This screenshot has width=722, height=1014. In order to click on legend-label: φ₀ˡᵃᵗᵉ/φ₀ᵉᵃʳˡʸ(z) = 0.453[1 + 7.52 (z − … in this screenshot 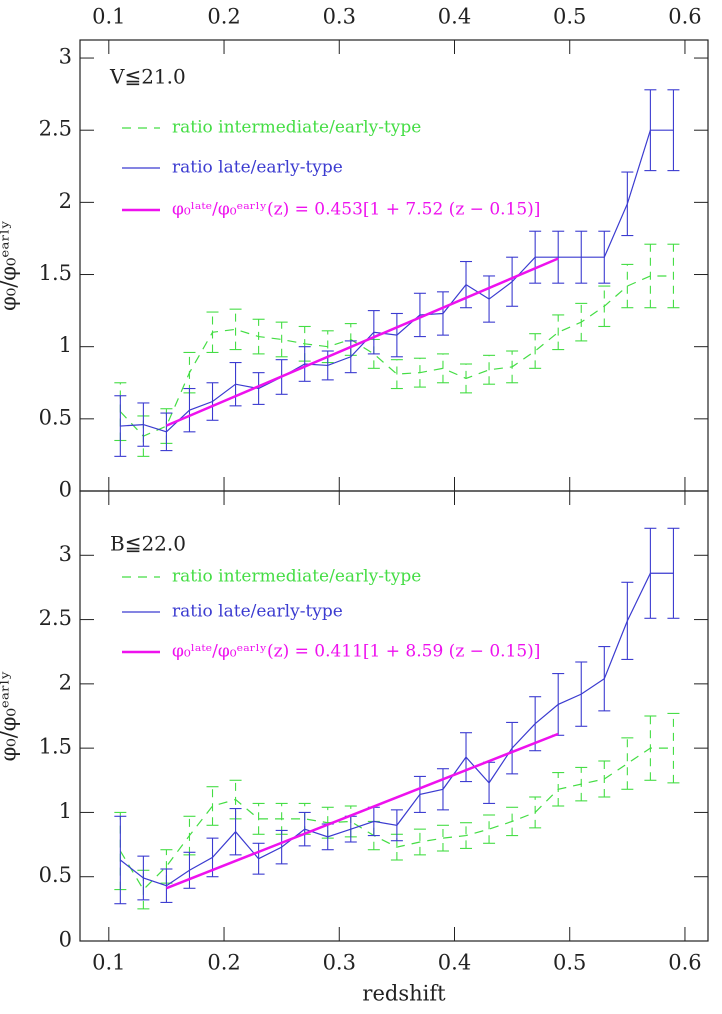, I will do `click(356, 210)`.